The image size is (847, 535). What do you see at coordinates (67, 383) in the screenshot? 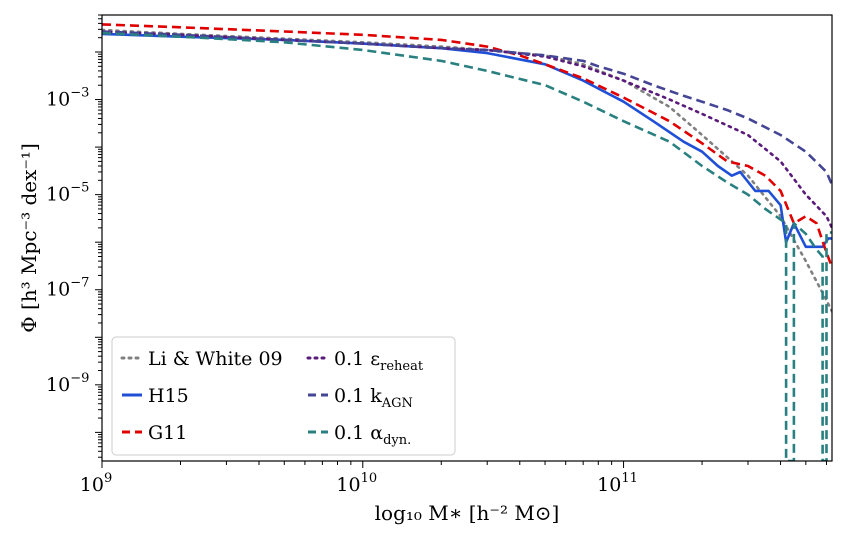
I see `y-tick-label: 10⁻⁹` at bounding box center [67, 383].